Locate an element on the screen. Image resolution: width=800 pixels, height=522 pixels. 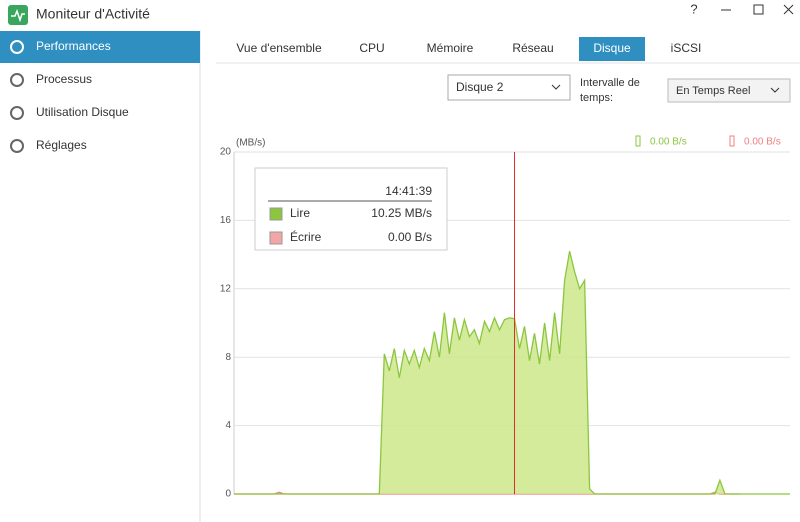
sidebar-item: Utilisation Disque is located at coordinates (82, 112).